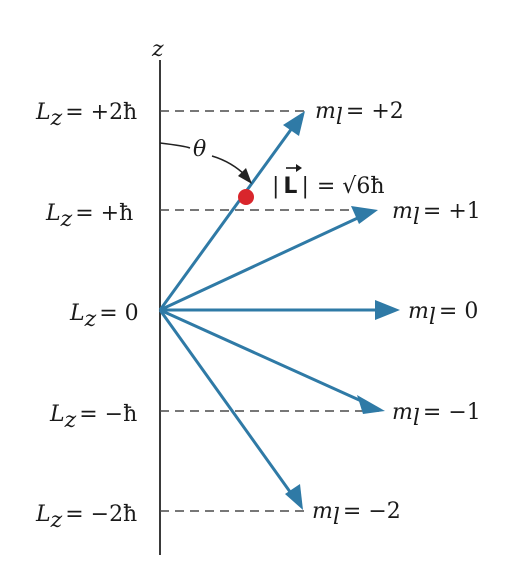 The image size is (511, 573). I want to click on arrowhead-ml-plus1, so click(364, 215).